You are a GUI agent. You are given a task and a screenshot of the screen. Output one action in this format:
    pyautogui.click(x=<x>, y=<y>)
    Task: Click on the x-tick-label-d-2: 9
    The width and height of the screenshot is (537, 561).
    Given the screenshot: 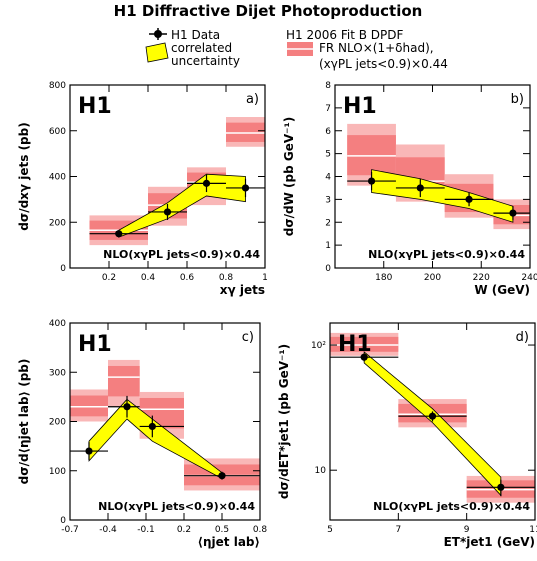 What is the action you would take?
    pyautogui.click(x=467, y=530)
    